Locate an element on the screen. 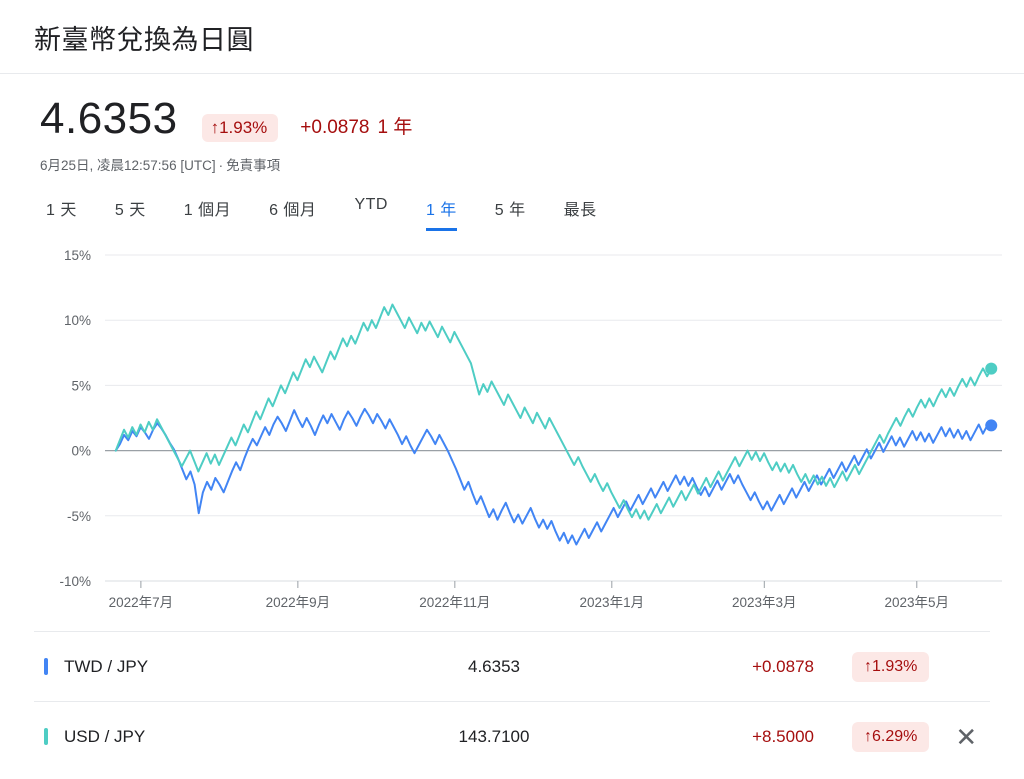 The image size is (1024, 779). y-axis-tick-label: -10% is located at coordinates (75, 581).